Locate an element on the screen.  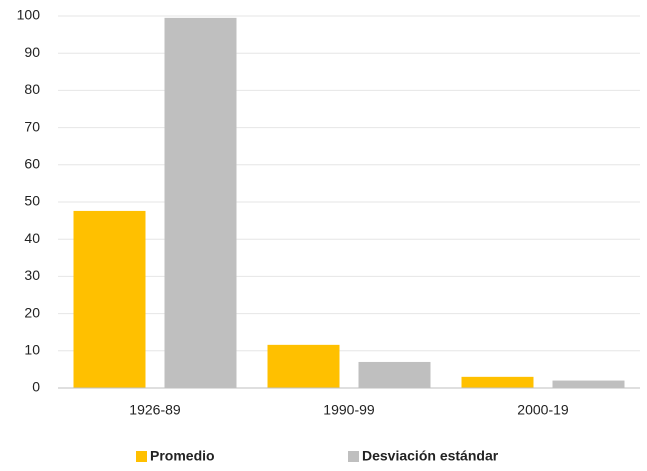
y-tick-label: 0 is located at coordinates (36, 387).